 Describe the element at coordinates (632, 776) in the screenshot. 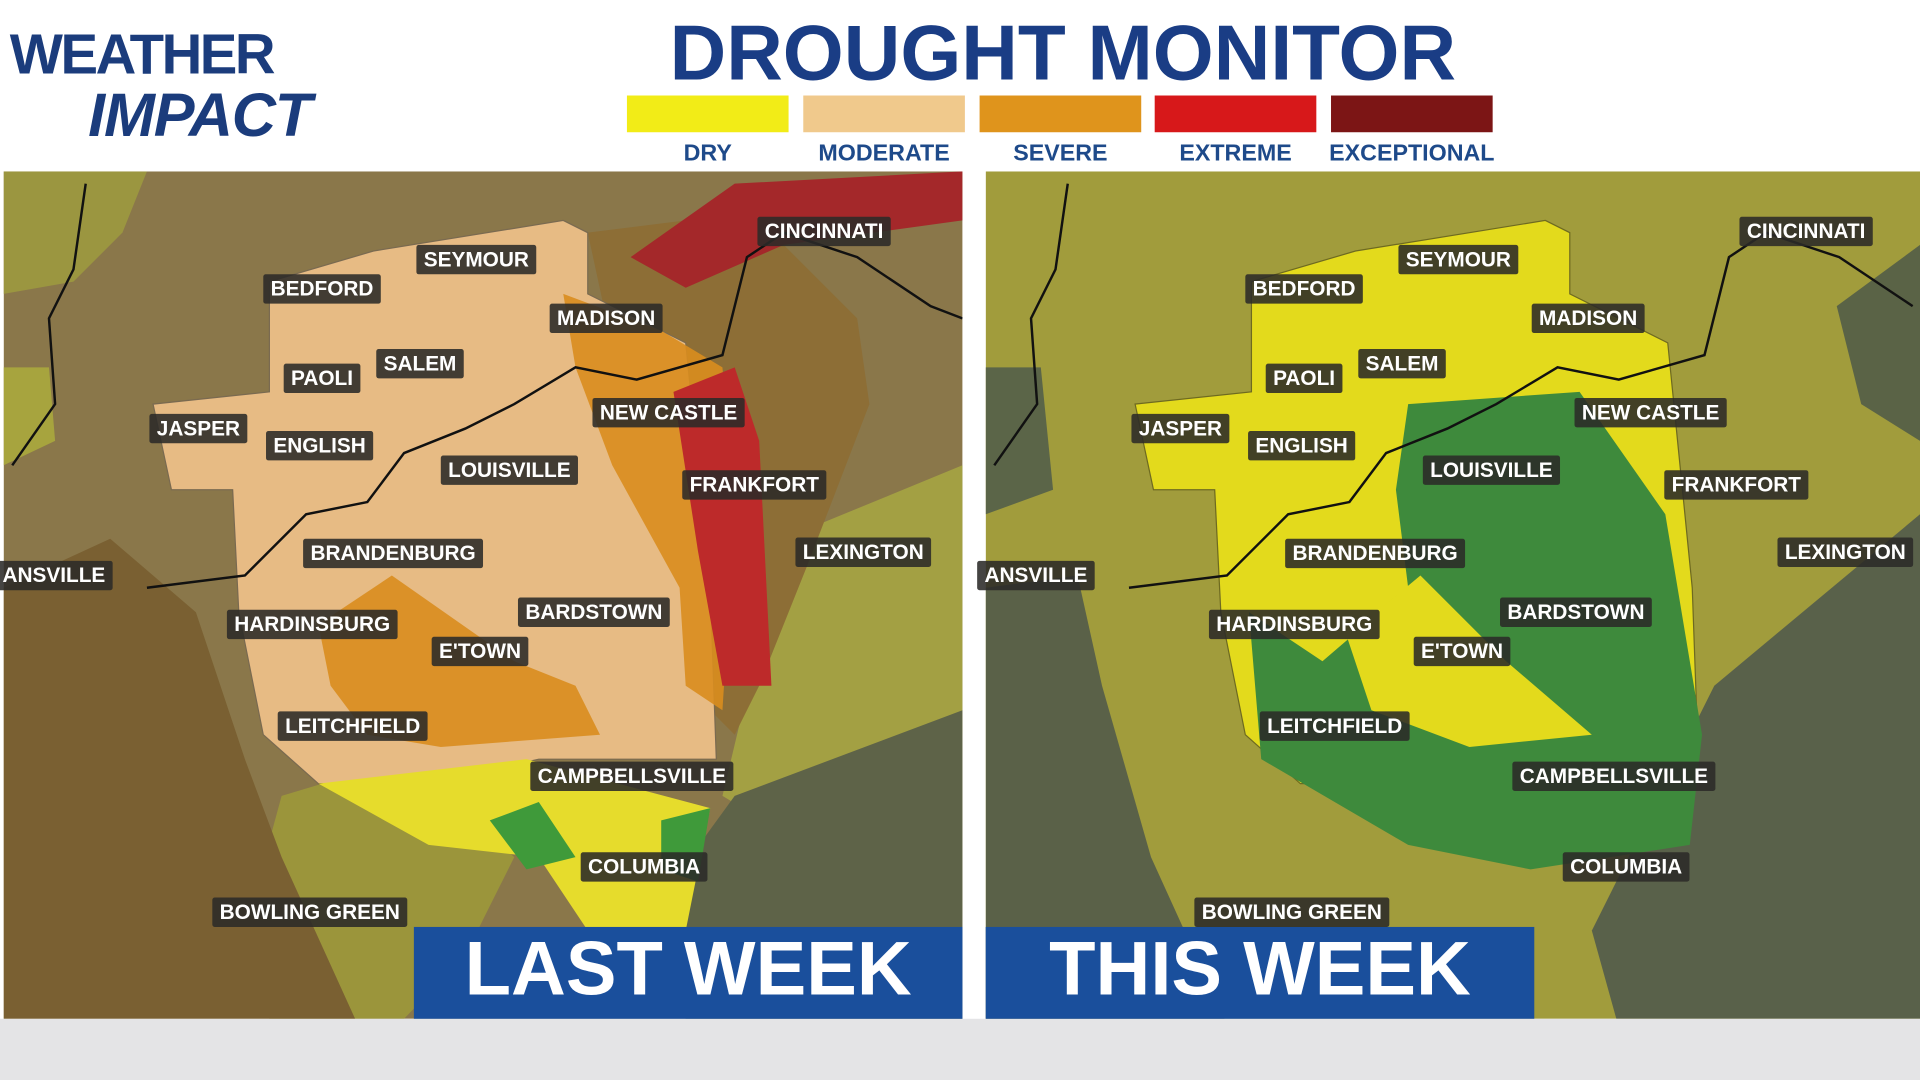

I see `city-label: CAMPBELLSVILLE` at that location.